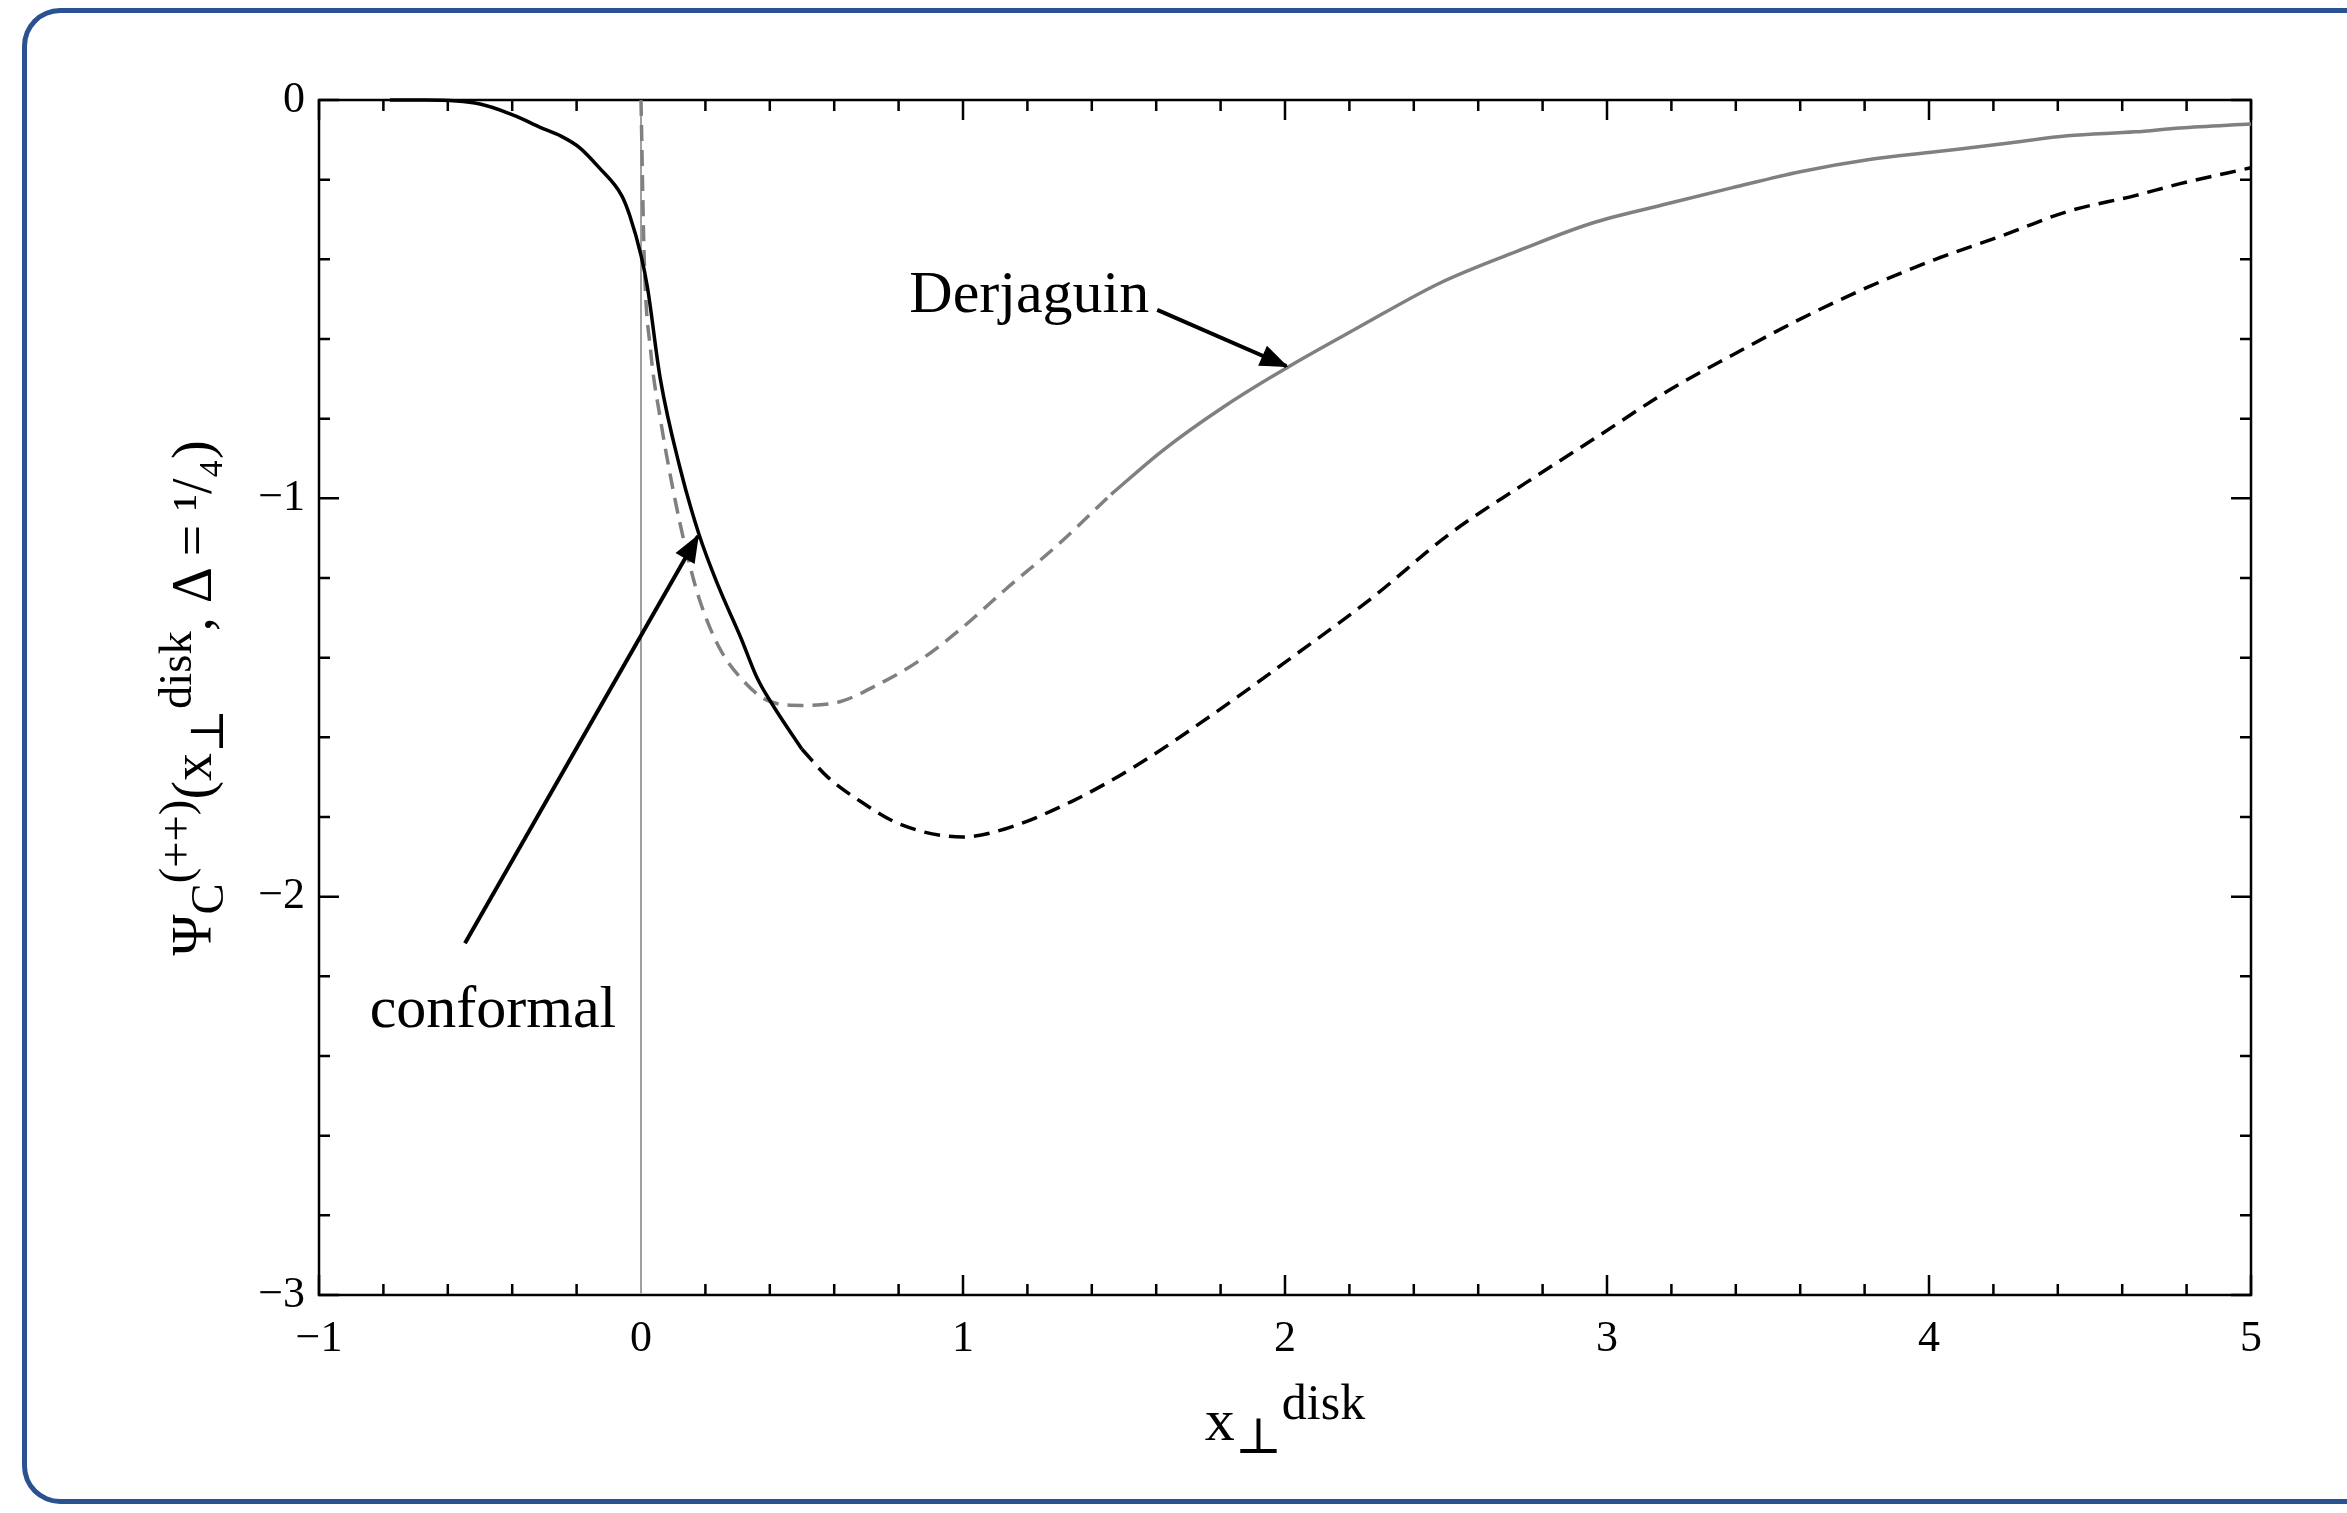 The width and height of the screenshot is (2347, 1513). I want to click on annotation: conformal, so click(493, 1006).